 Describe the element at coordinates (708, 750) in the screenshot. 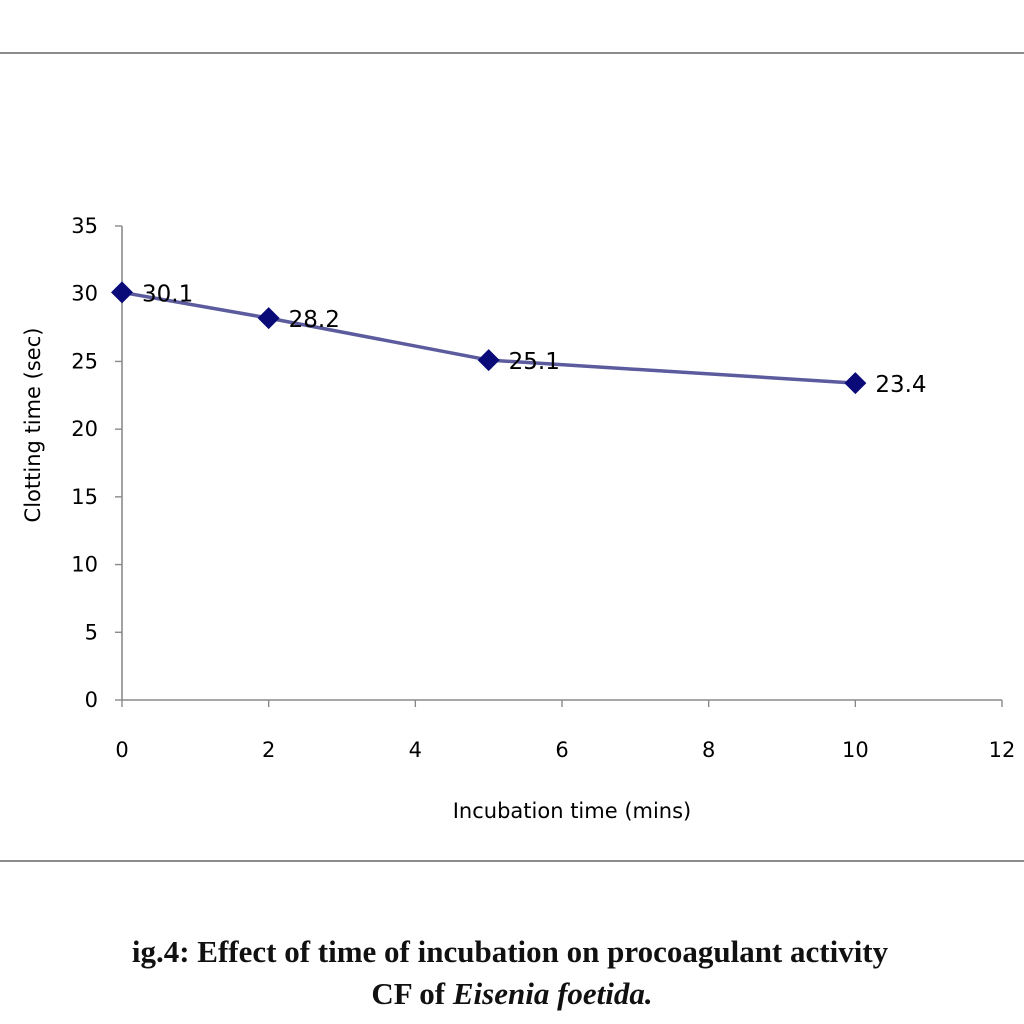

I see `x-tick-label: 8` at that location.